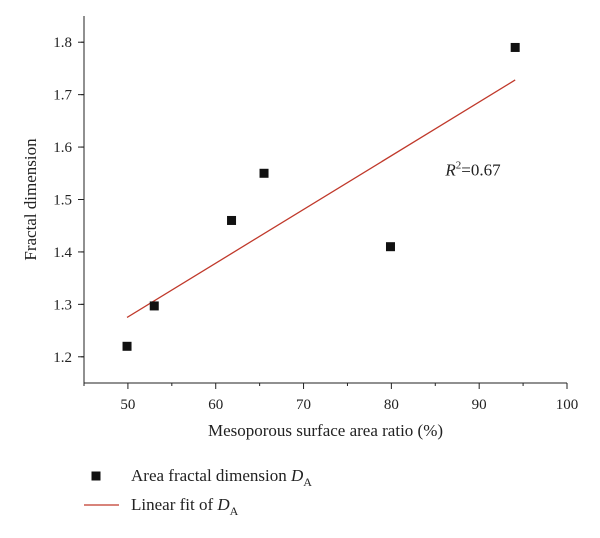 Image resolution: width=600 pixels, height=538 pixels. What do you see at coordinates (62, 201) in the screenshot?
I see `y-tick-label: 1.5` at bounding box center [62, 201].